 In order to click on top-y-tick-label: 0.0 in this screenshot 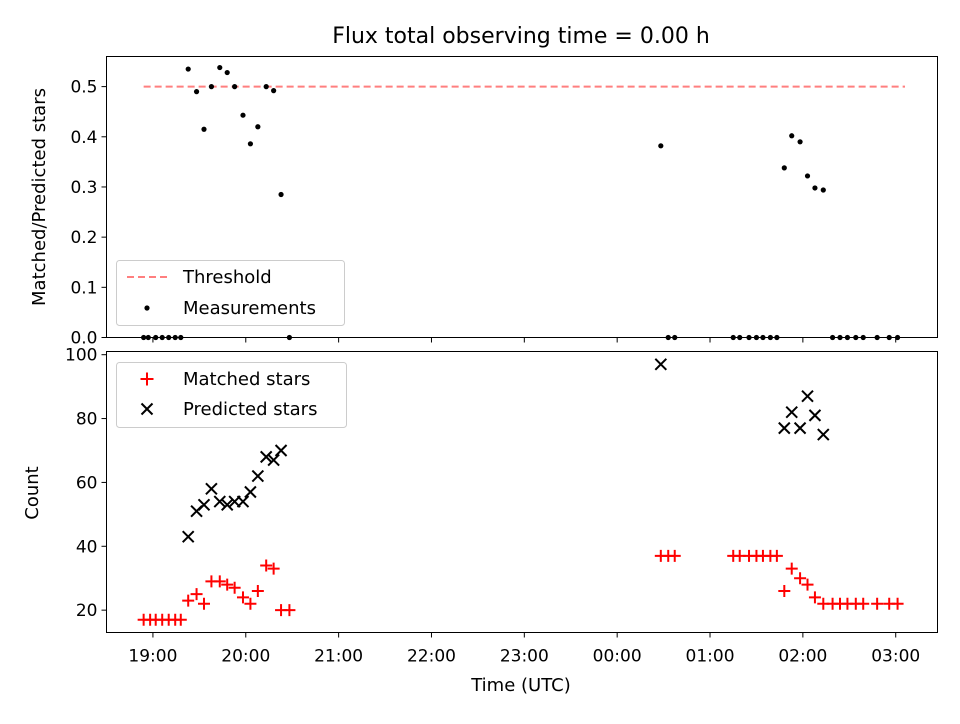, I will do `click(83, 339)`.